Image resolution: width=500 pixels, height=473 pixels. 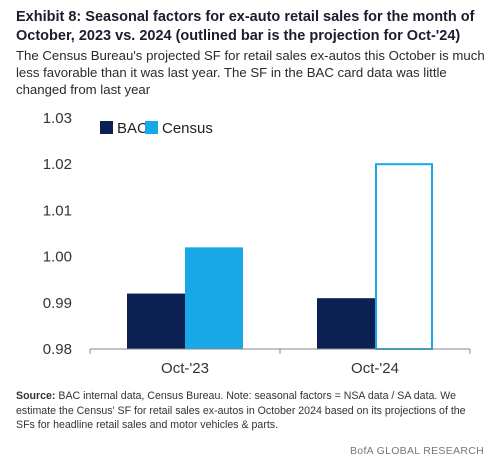 I want to click on legend: BAC Census, so click(x=156, y=128).